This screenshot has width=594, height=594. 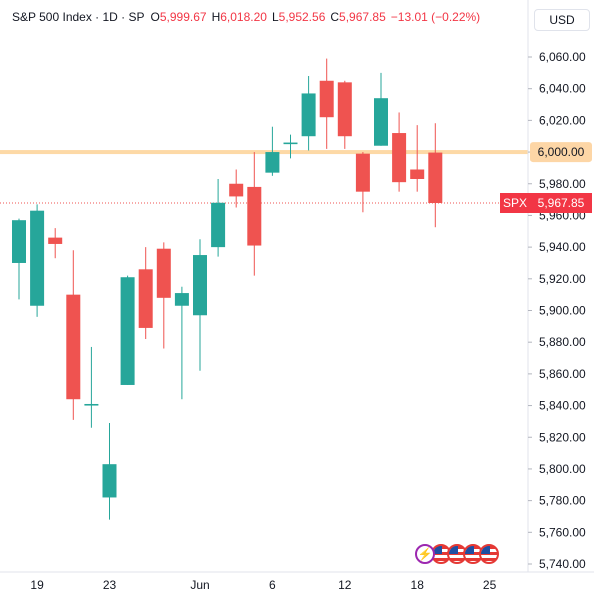 I want to click on y-tick-label: 6,020.00, so click(x=562, y=120).